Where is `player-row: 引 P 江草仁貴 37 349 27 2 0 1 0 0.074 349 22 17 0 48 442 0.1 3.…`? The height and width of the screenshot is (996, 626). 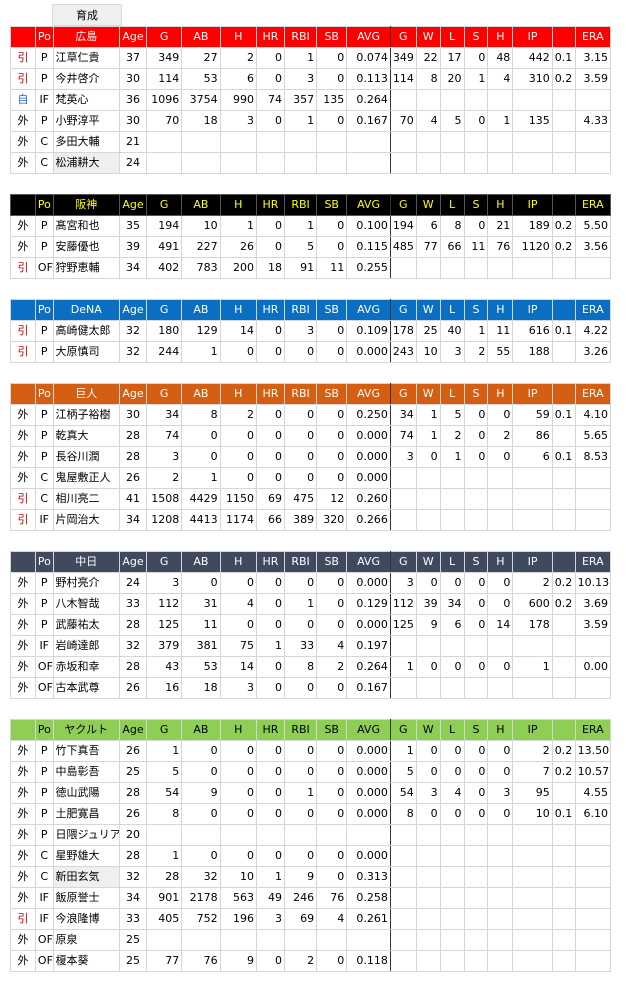
player-row: 引 P 江草仁貴 37 349 27 2 0 1 0 0.074 349 22 17 0 48 442 0.1 3.… is located at coordinates (311, 58).